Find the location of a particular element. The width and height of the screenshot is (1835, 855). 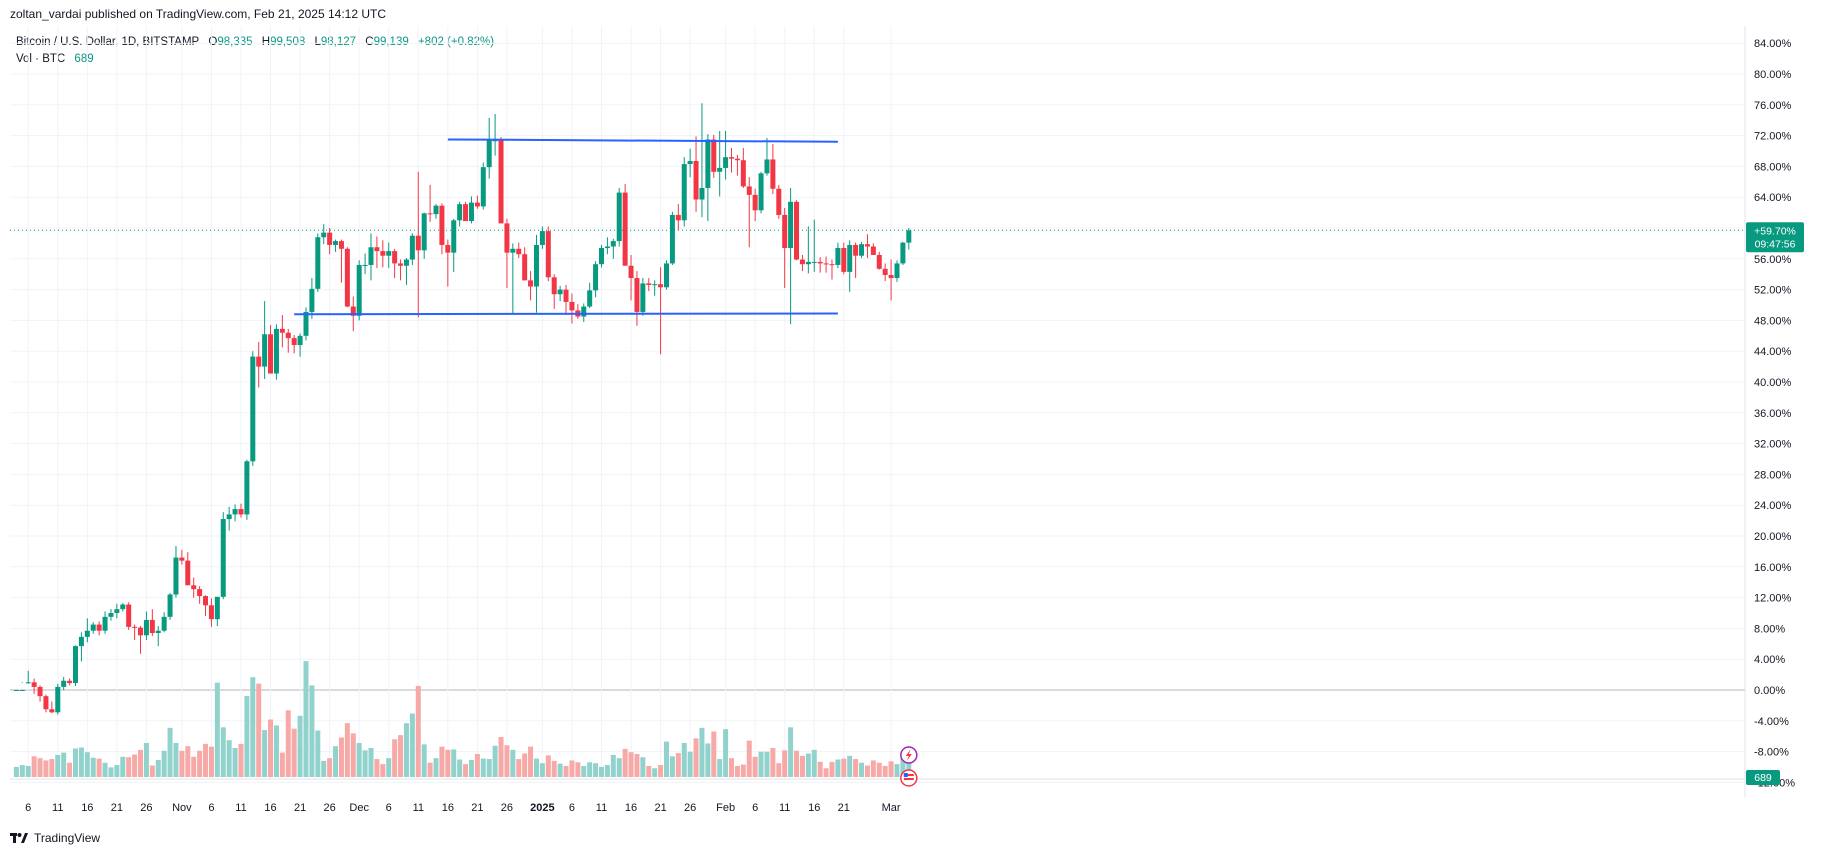

flag-canton-icon is located at coordinates (905, 775).